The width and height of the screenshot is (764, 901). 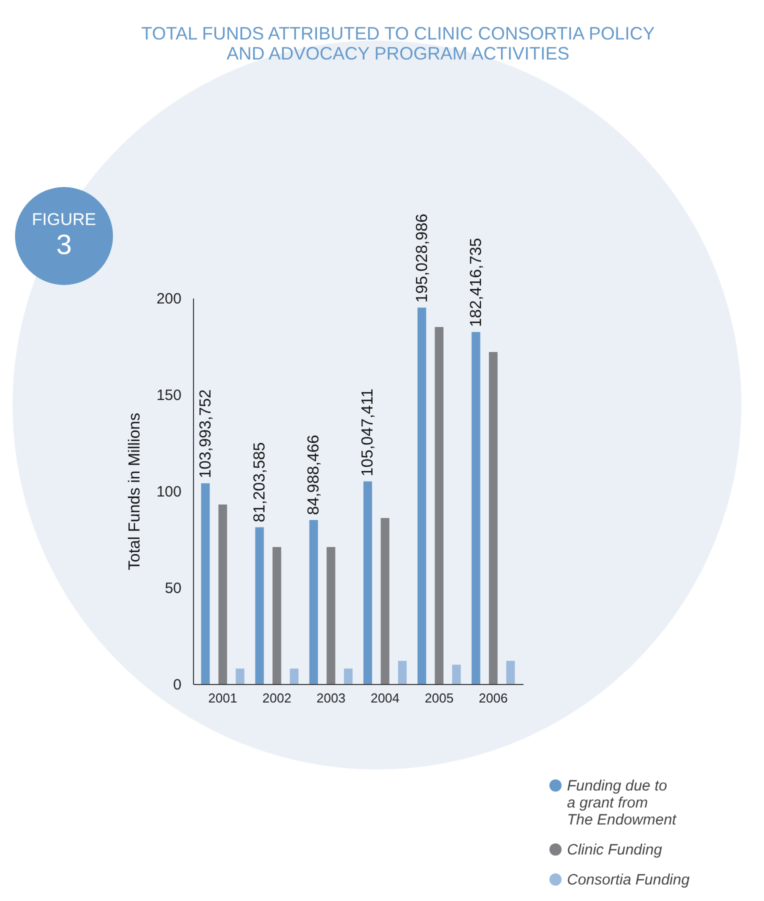 What do you see at coordinates (422, 258) in the screenshot?
I see `annotation: 195,028,986` at bounding box center [422, 258].